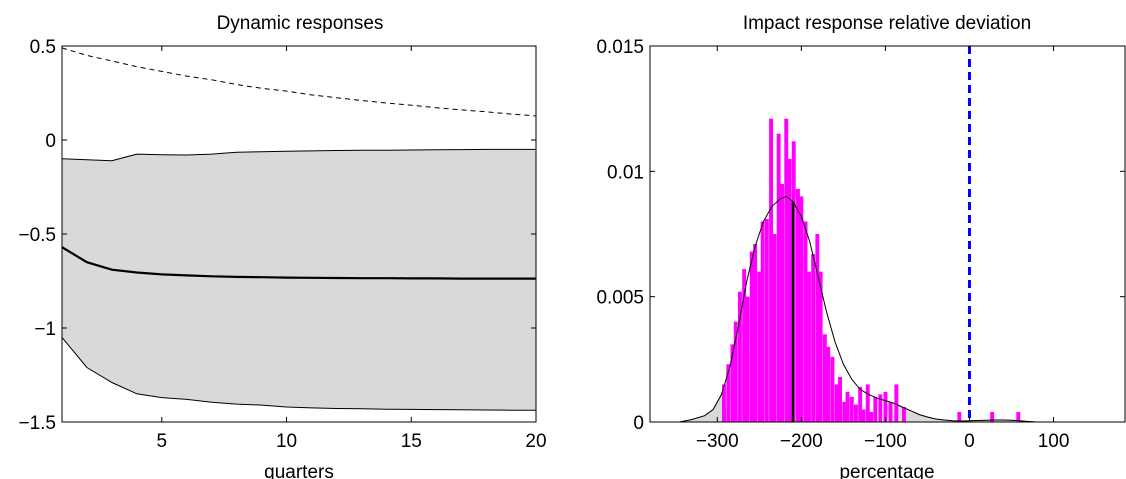  Describe the element at coordinates (717, 441) in the screenshot. I see `x-tick-label: −300` at that location.